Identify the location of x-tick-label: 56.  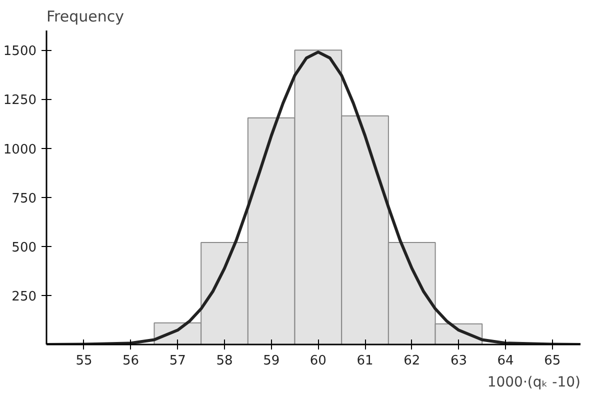
(131, 361).